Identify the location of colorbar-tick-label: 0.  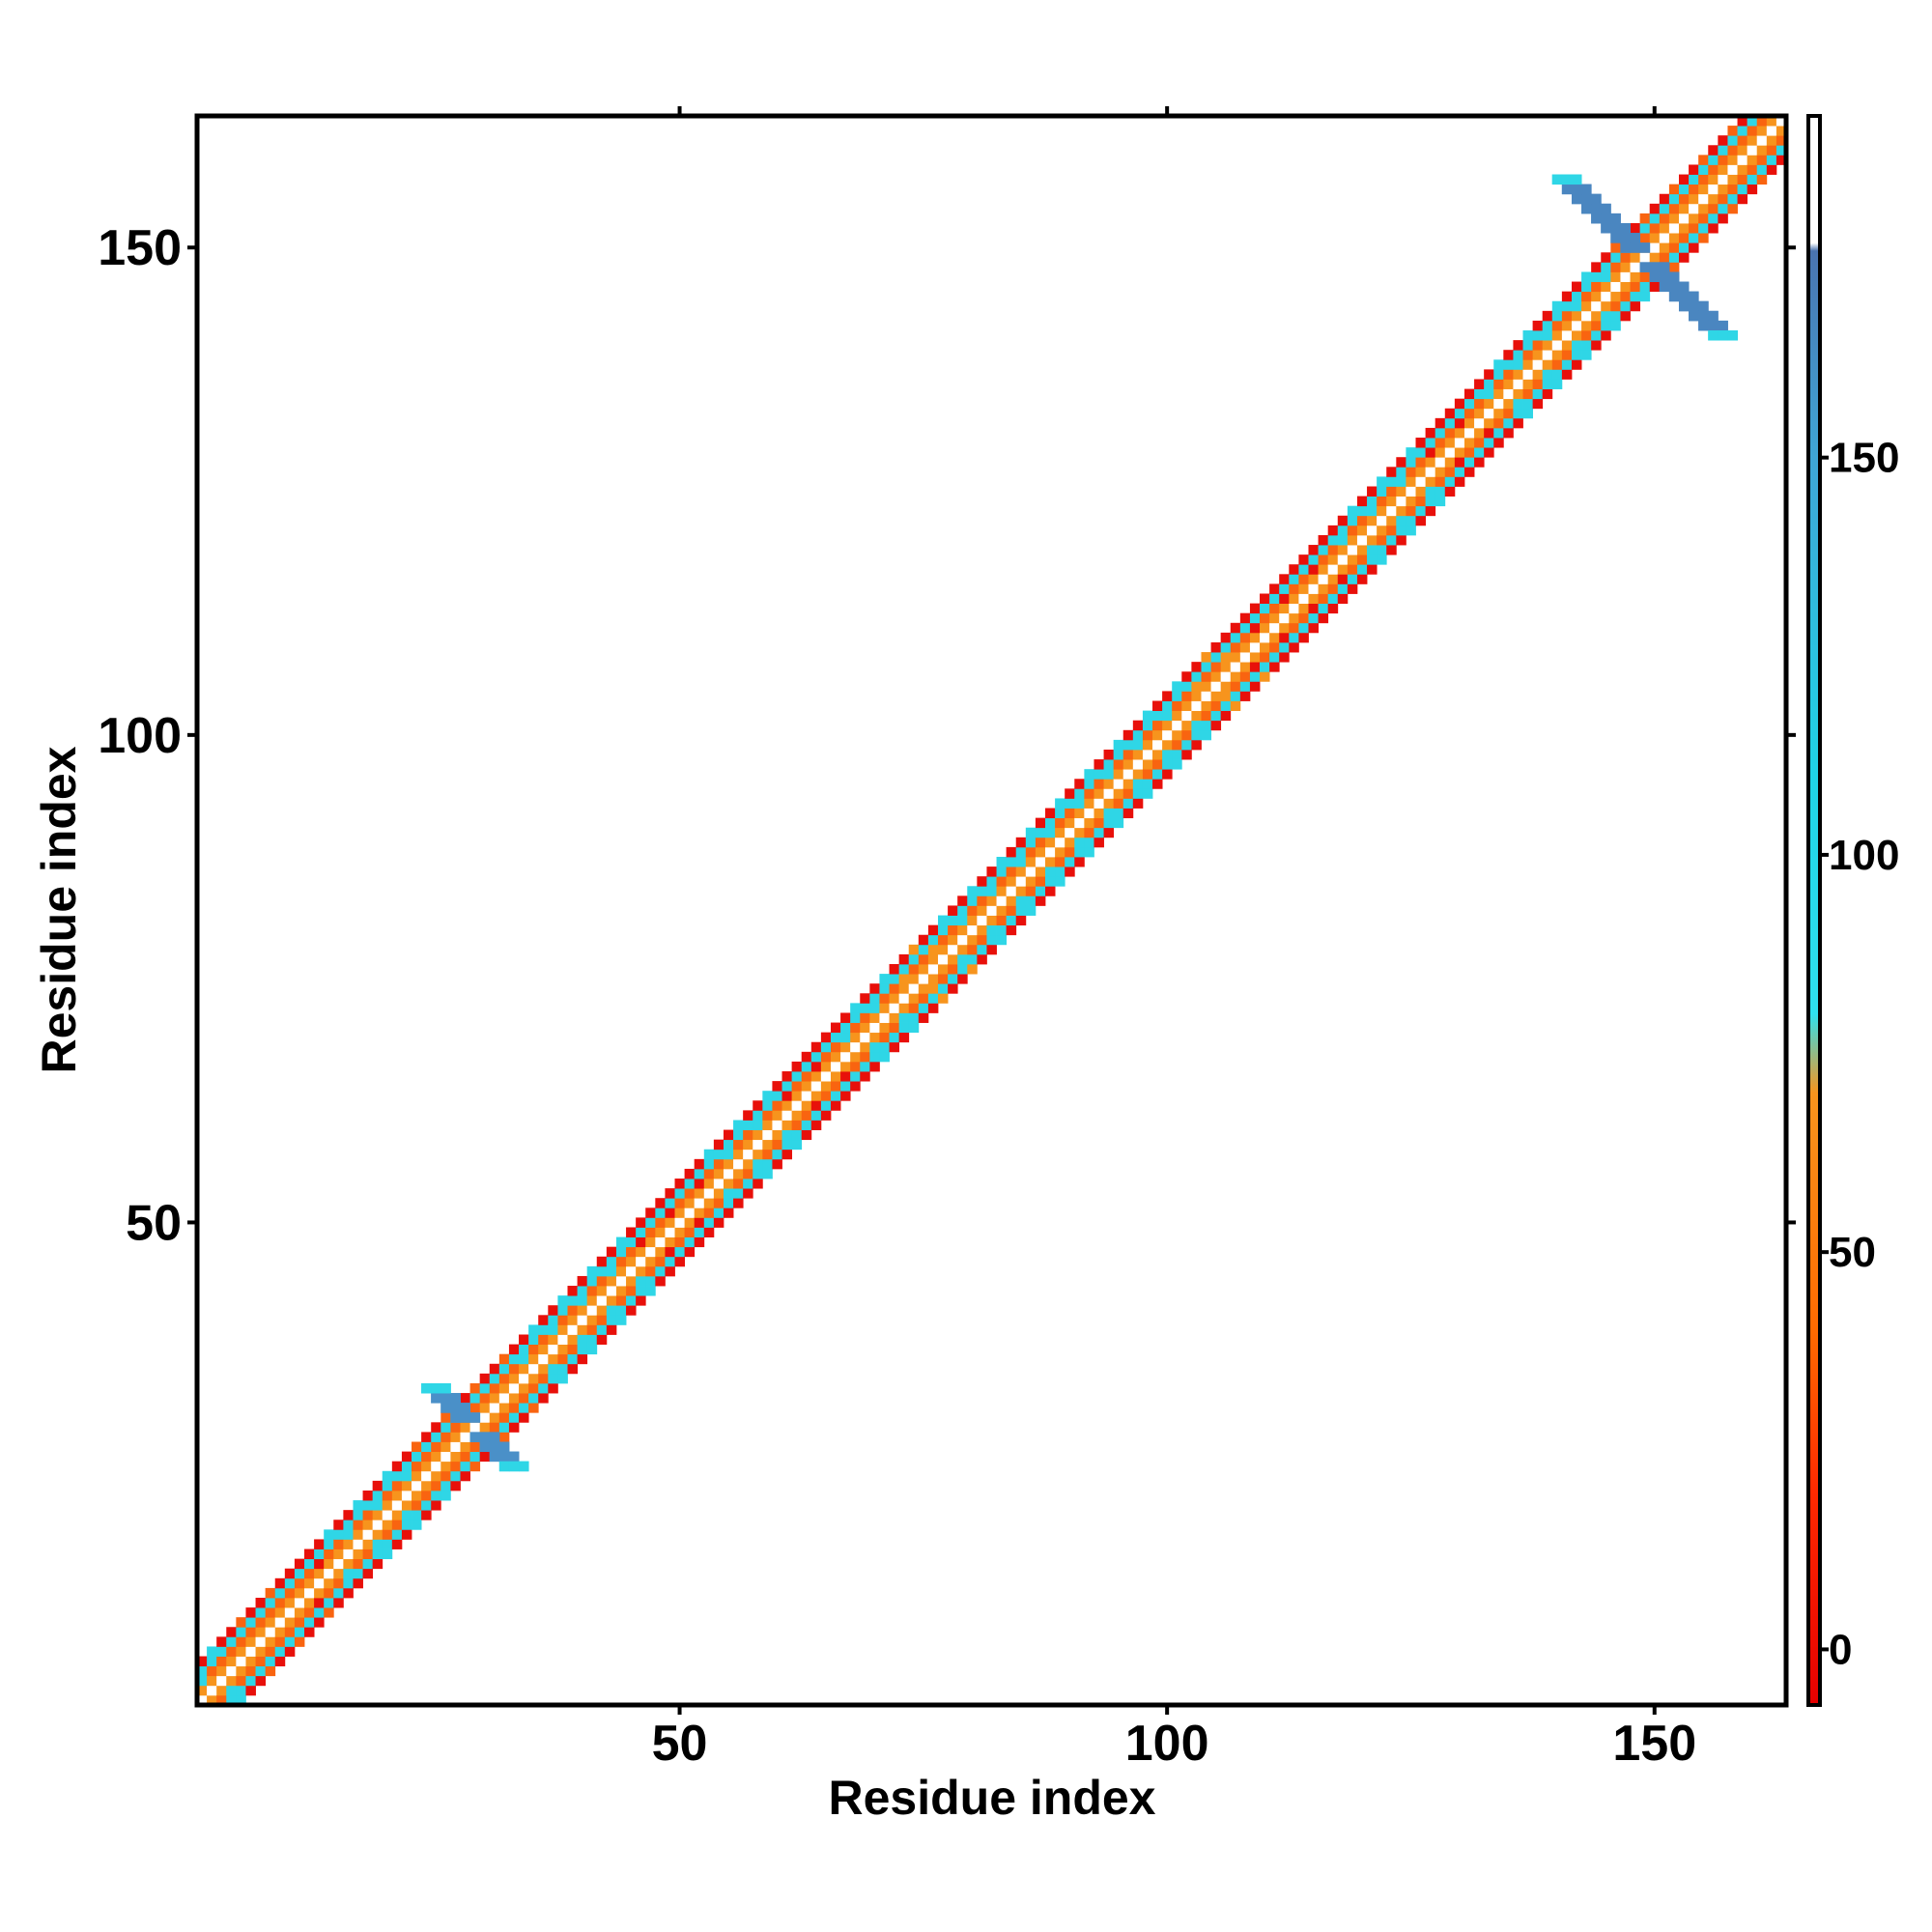
(1840, 1649).